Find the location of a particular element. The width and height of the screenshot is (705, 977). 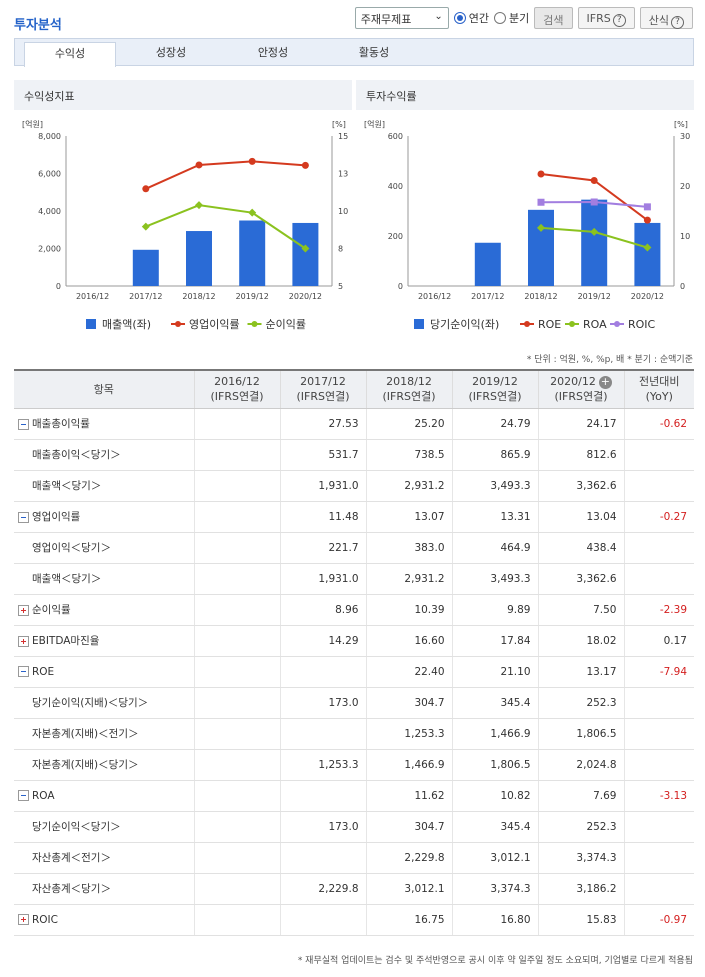

yoy-cell: -2.39 is located at coordinates (659, 610).